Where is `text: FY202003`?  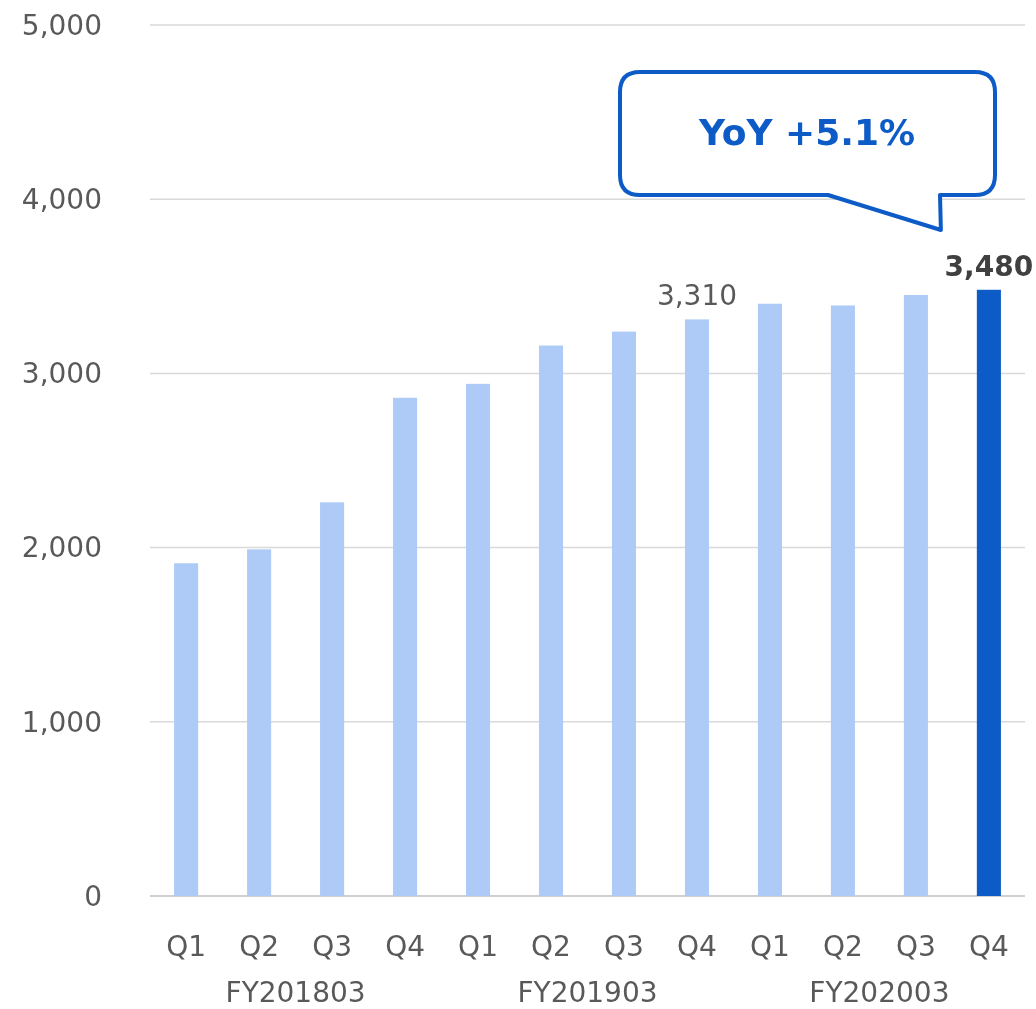 text: FY202003 is located at coordinates (879, 992).